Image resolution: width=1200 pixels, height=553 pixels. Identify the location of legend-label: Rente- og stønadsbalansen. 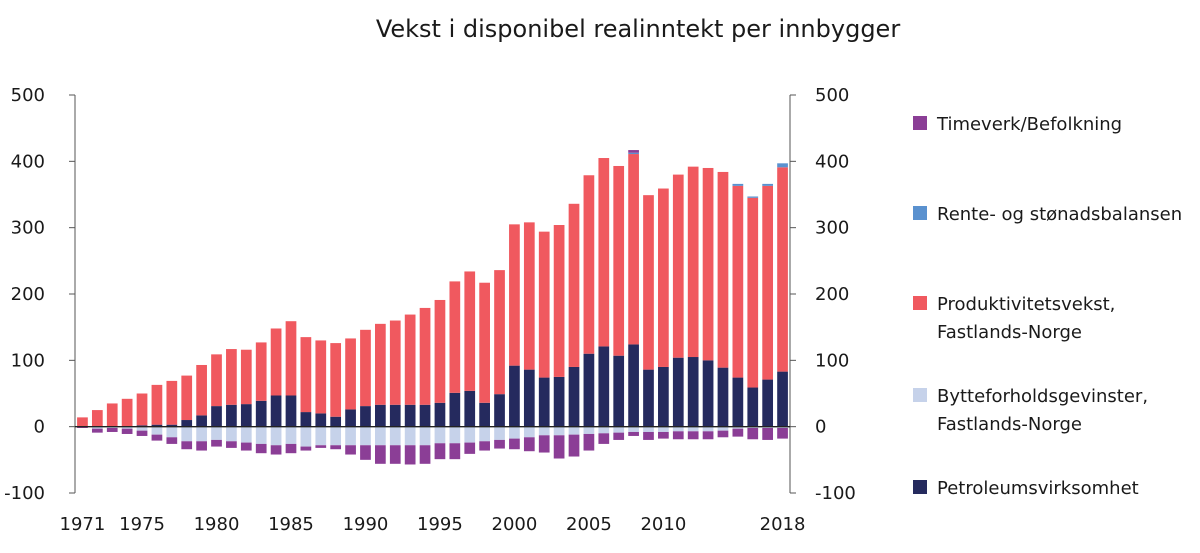
(1059, 214).